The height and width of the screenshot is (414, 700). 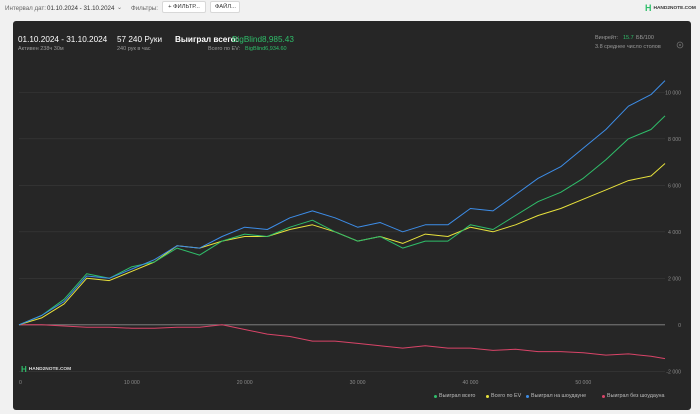 What do you see at coordinates (645, 38) in the screenshot?
I see `winrate-unit: ББ/100` at bounding box center [645, 38].